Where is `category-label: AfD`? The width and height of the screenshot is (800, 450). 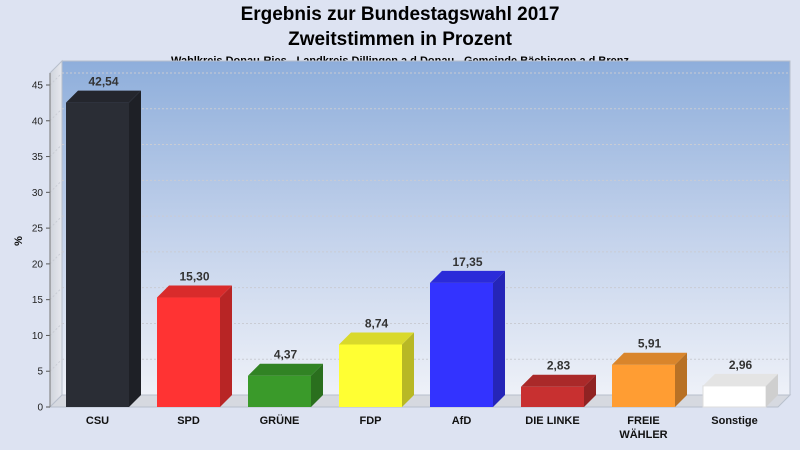
category-label: AfD is located at coordinates (462, 421).